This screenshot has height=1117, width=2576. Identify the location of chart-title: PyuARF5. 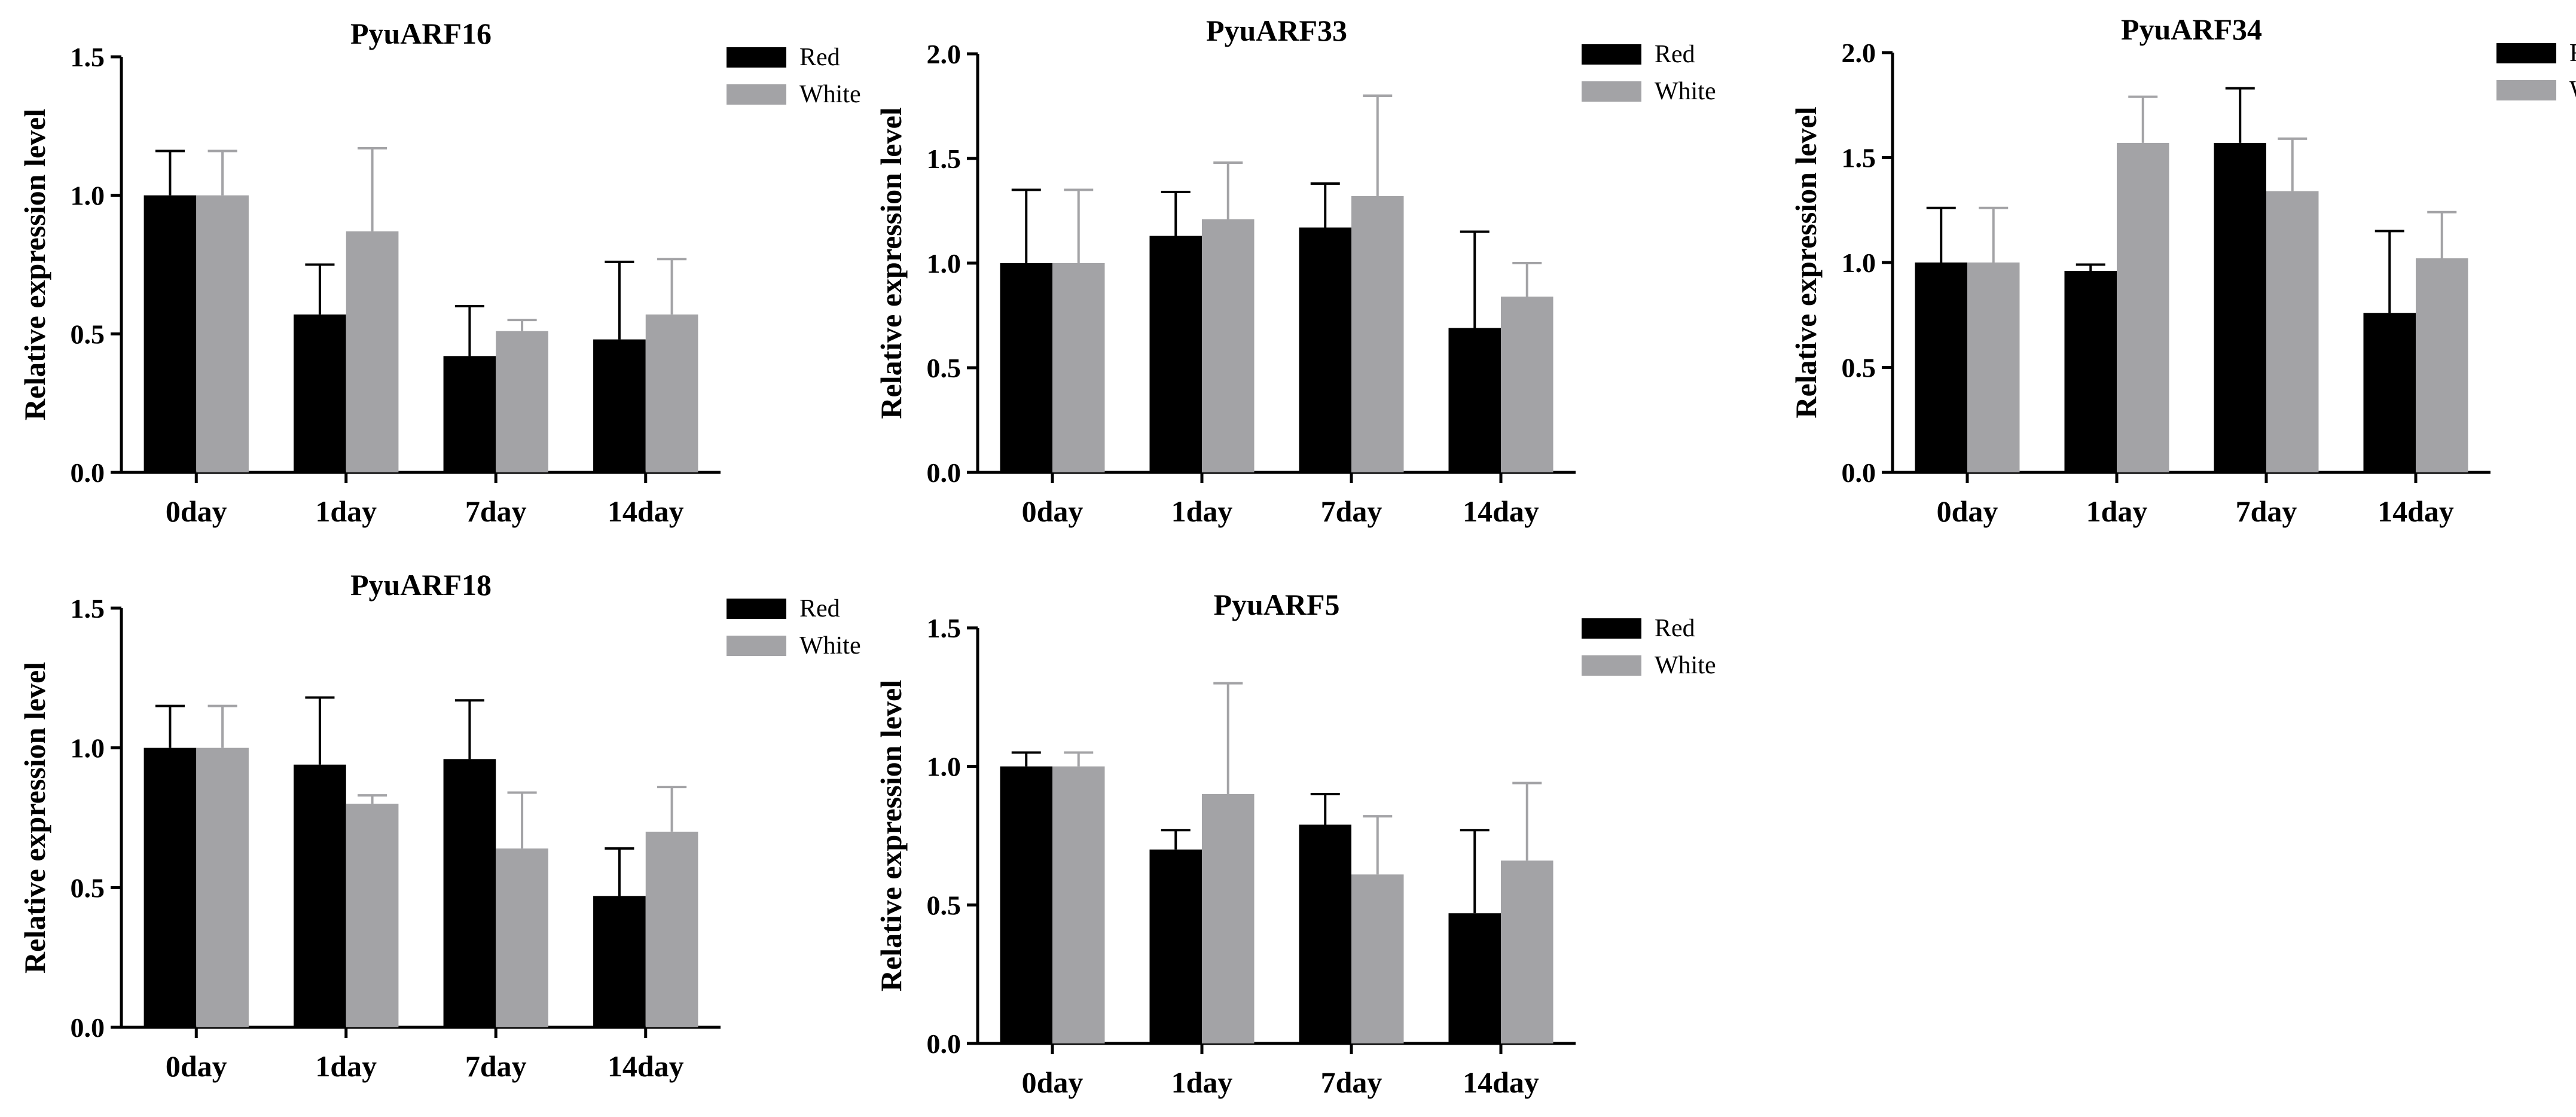
(1276, 604).